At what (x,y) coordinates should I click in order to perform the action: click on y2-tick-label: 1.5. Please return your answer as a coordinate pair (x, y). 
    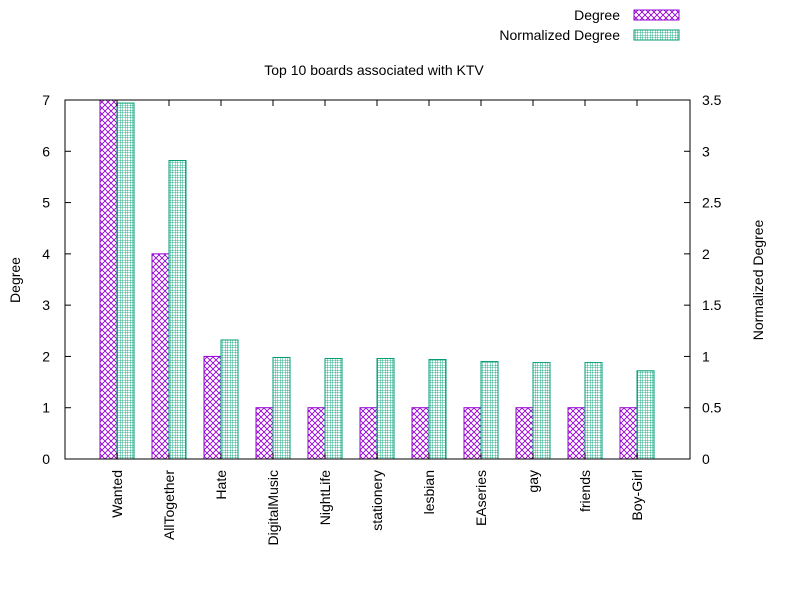
    Looking at the image, I should click on (712, 305).